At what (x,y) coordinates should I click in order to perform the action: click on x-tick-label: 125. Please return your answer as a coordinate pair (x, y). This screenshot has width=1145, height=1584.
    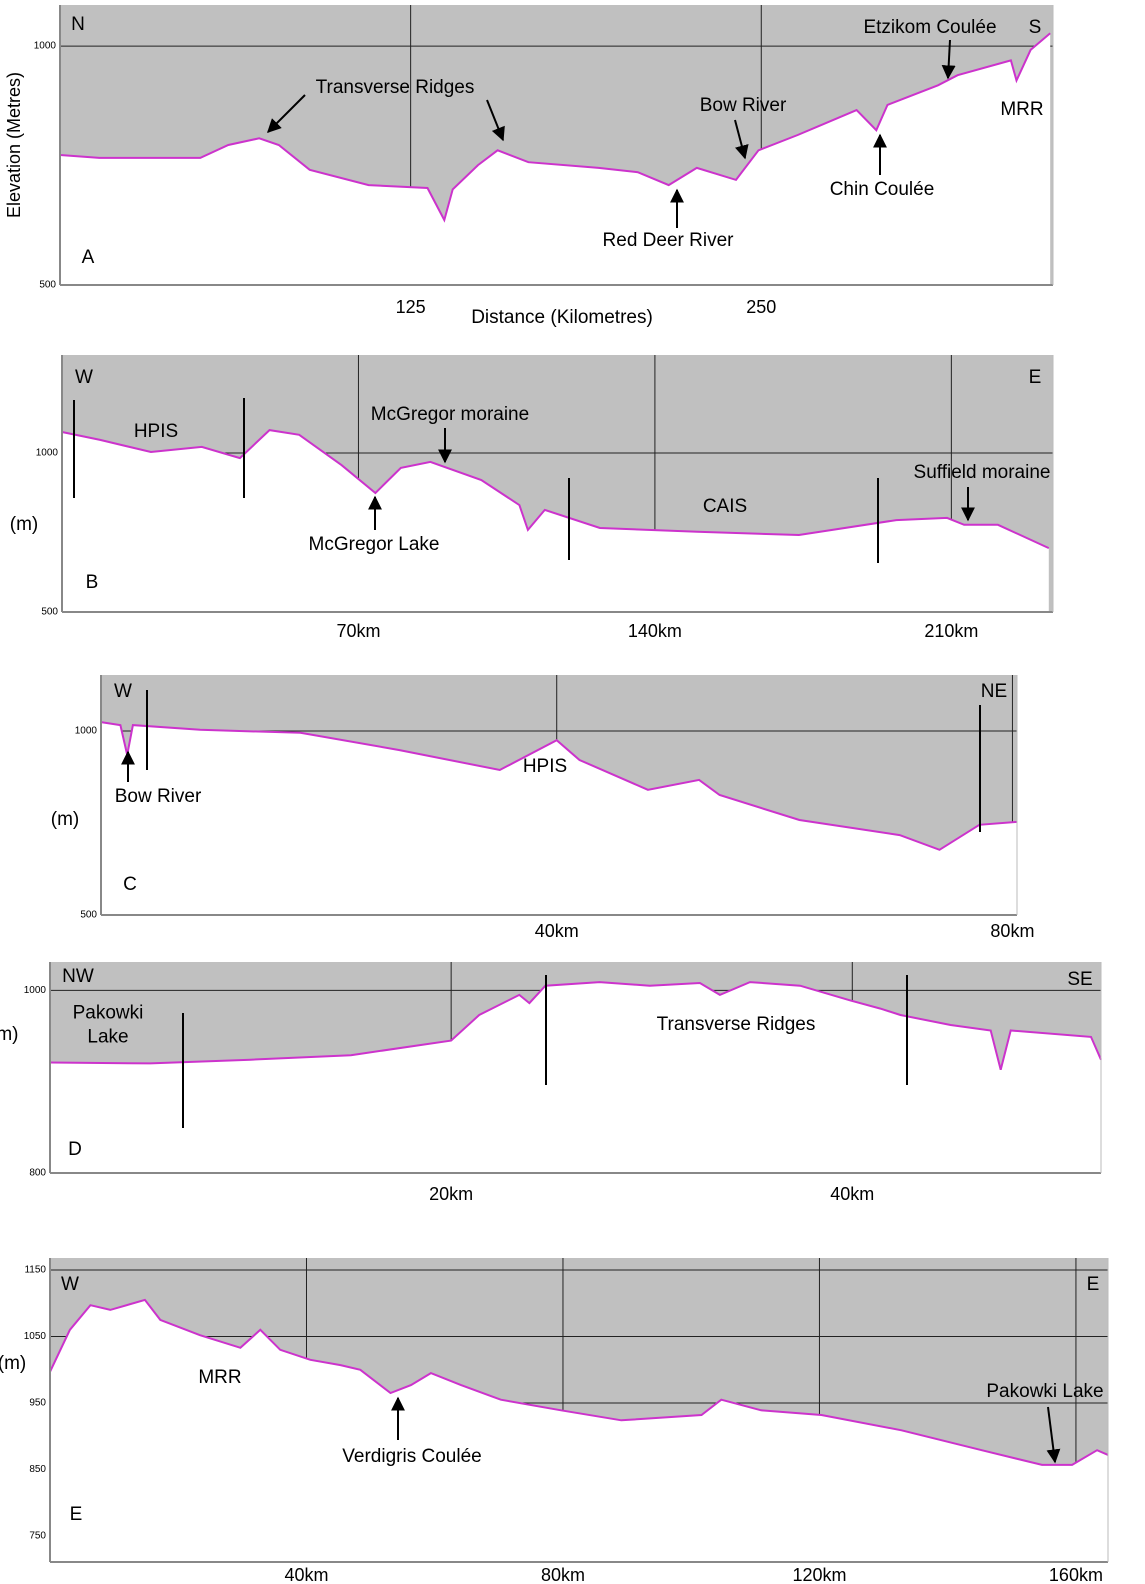
    Looking at the image, I should click on (411, 307).